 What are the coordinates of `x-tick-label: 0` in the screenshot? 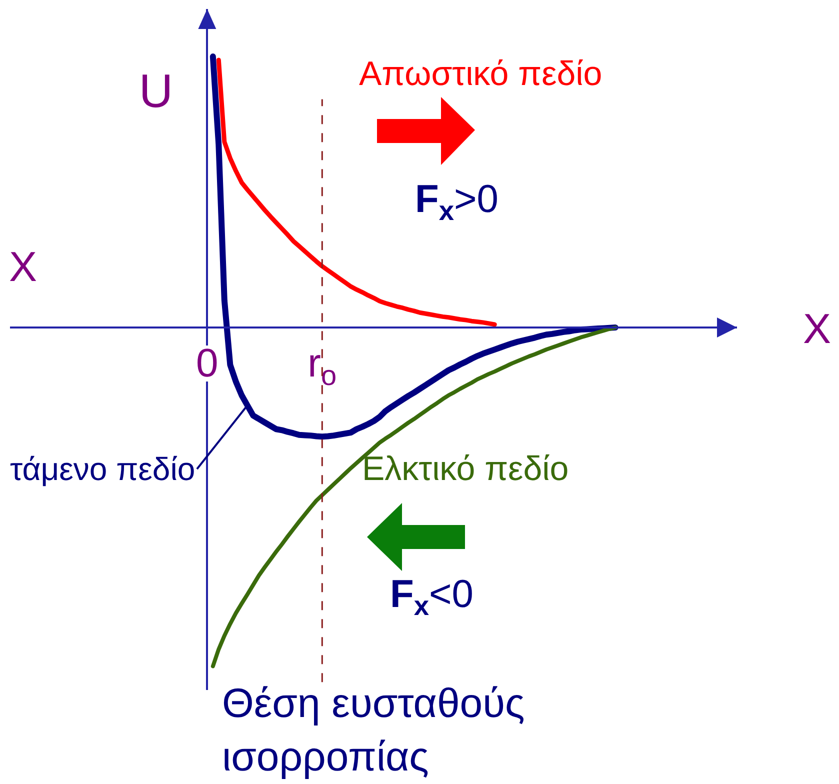 It's located at (207, 364).